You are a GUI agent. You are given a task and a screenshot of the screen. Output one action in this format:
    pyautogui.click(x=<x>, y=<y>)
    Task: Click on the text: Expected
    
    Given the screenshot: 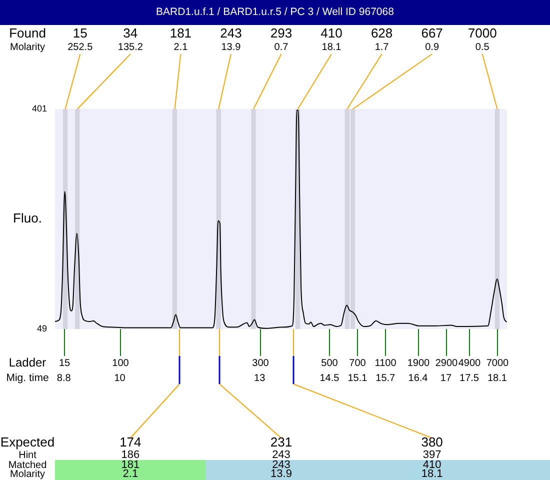 What is the action you would take?
    pyautogui.click(x=27, y=442)
    